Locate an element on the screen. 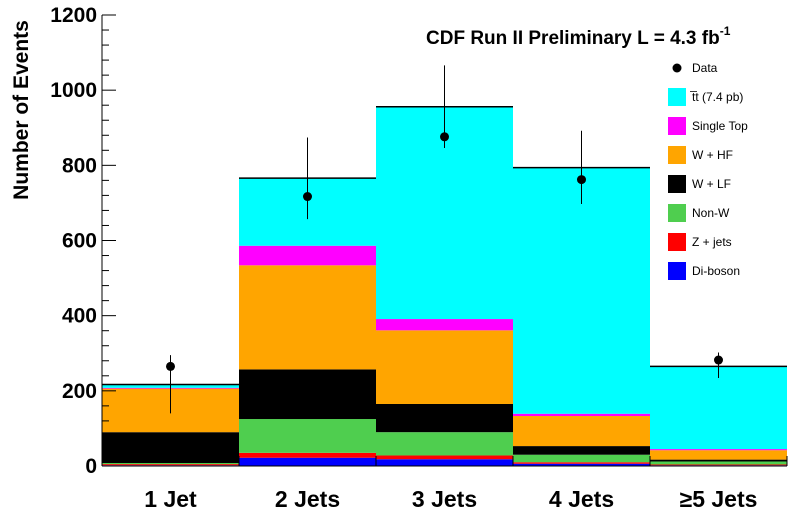  legend-marker-data is located at coordinates (677, 68).